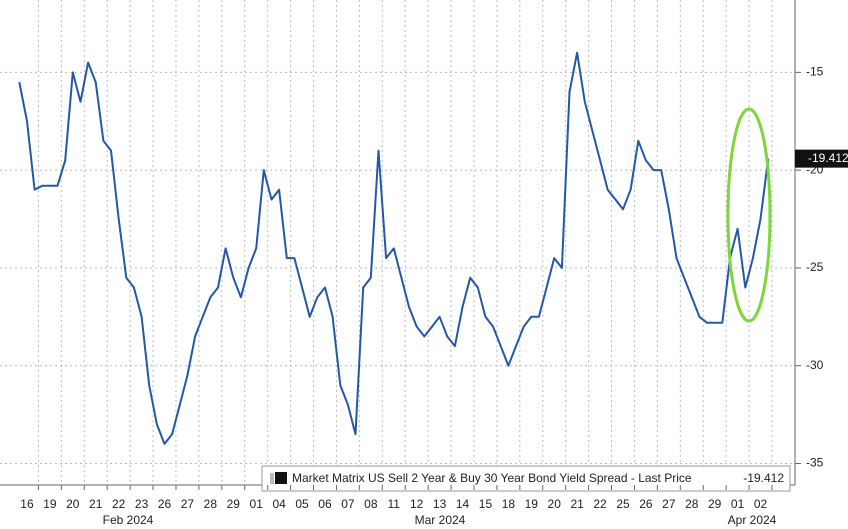 Image resolution: width=848 pixels, height=529 pixels. I want to click on x-tick-label: 05, so click(302, 504).